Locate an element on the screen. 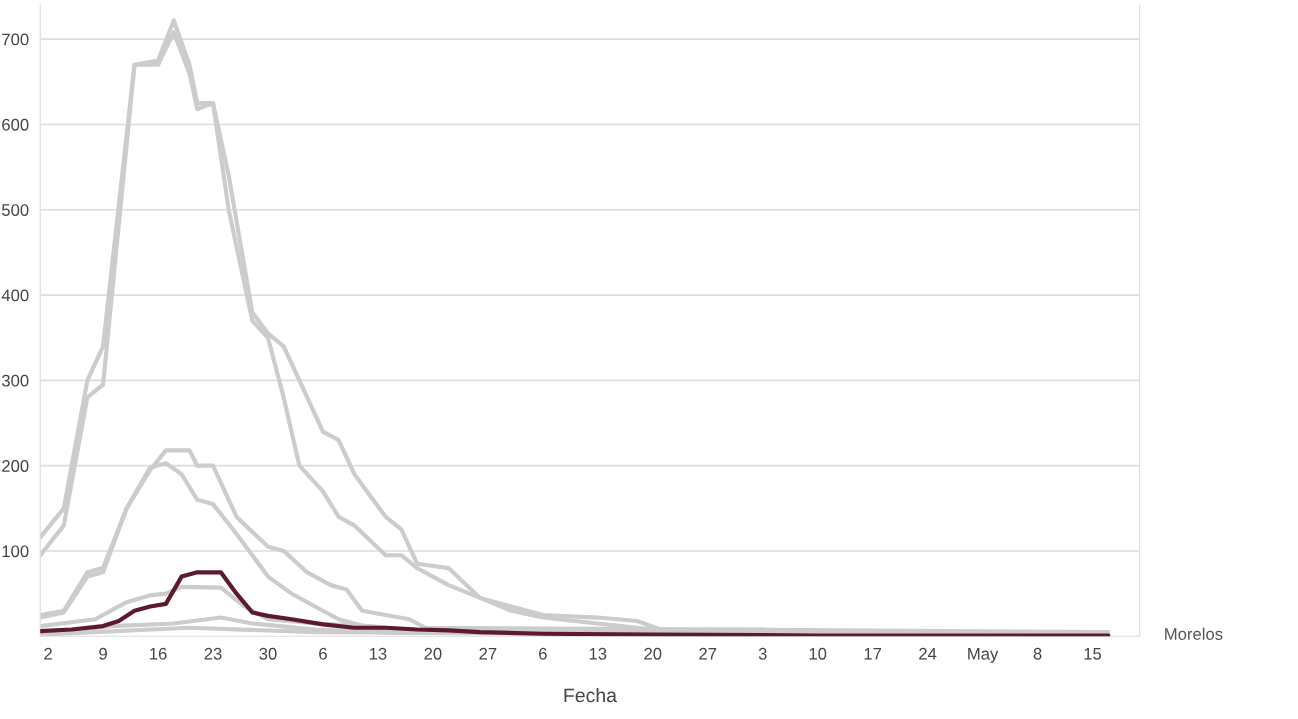 The width and height of the screenshot is (1298, 719). y-tick-label: 200 is located at coordinates (15, 466).